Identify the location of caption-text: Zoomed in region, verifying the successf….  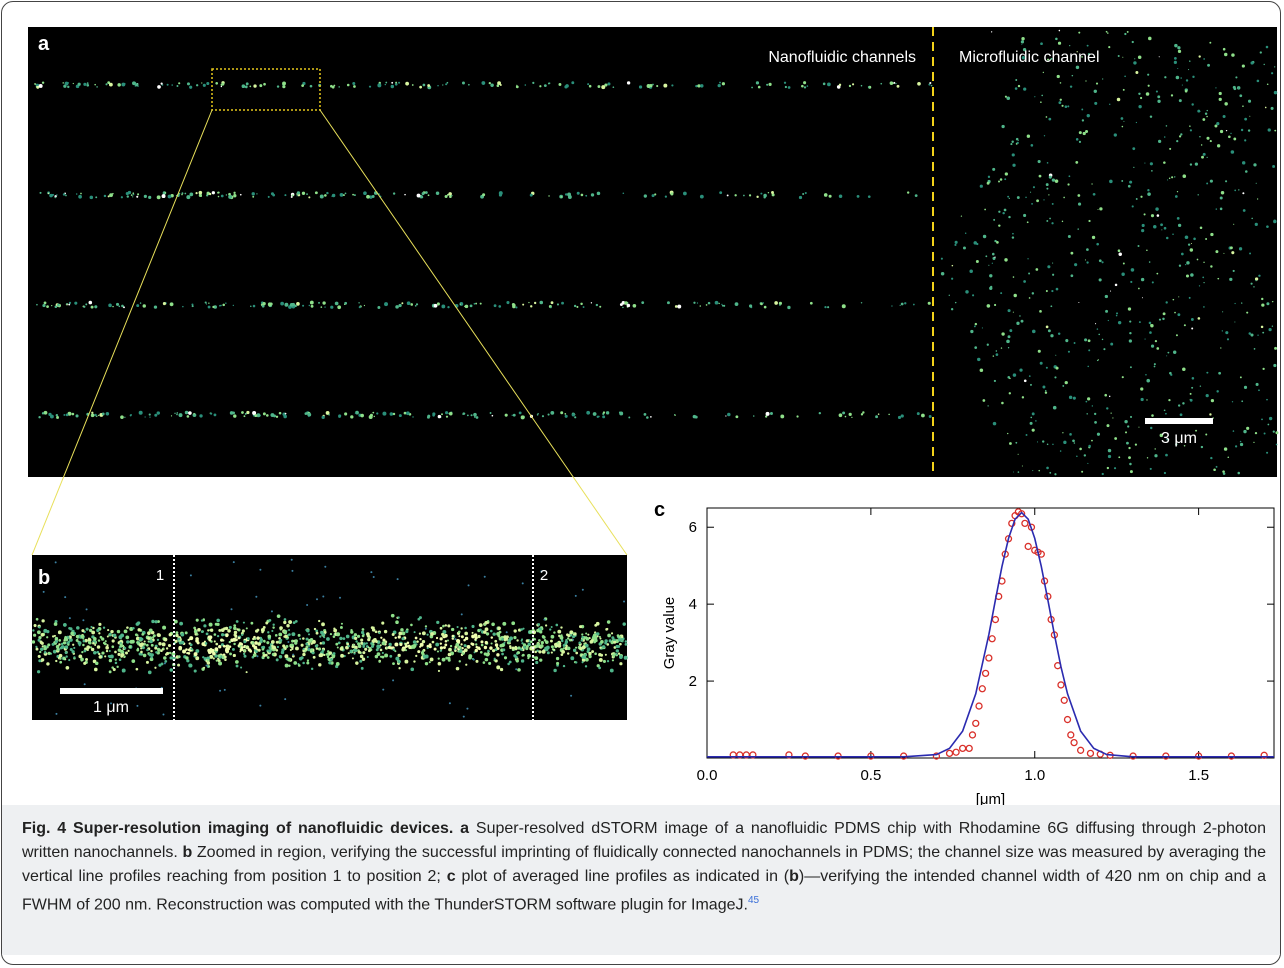
(644, 864).